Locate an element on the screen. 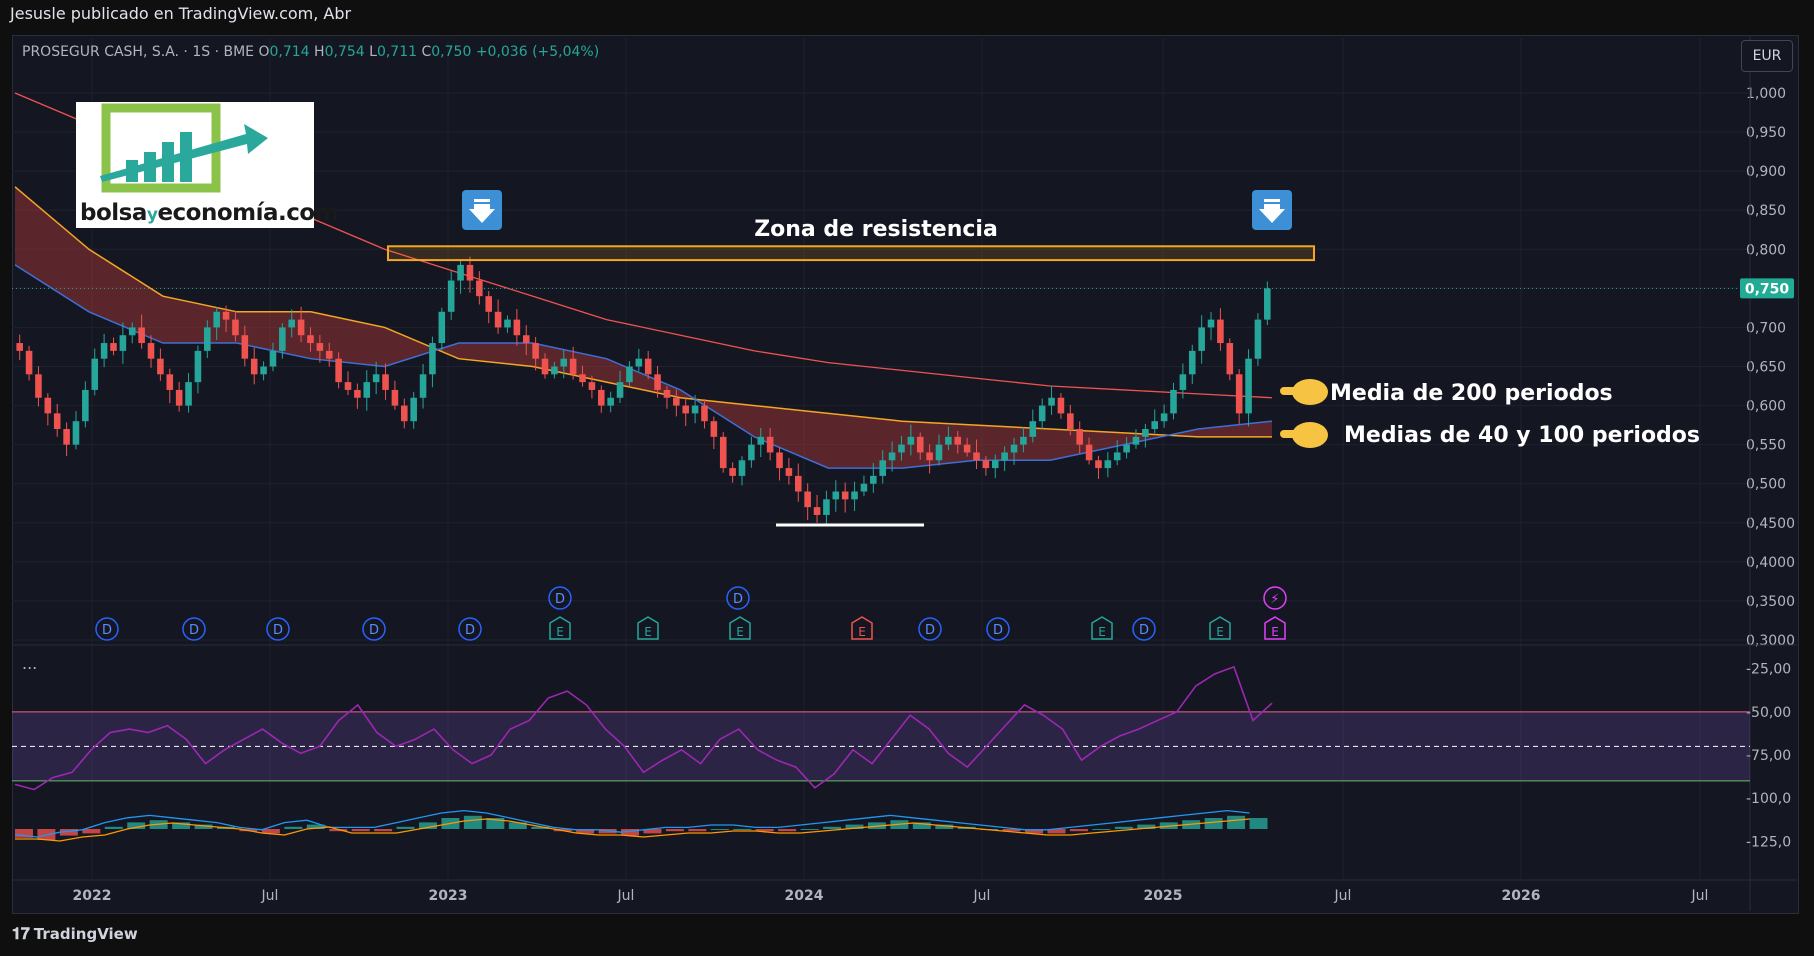 Image resolution: width=1814 pixels, height=956 pixels. alert-icon is located at coordinates (1275, 598).